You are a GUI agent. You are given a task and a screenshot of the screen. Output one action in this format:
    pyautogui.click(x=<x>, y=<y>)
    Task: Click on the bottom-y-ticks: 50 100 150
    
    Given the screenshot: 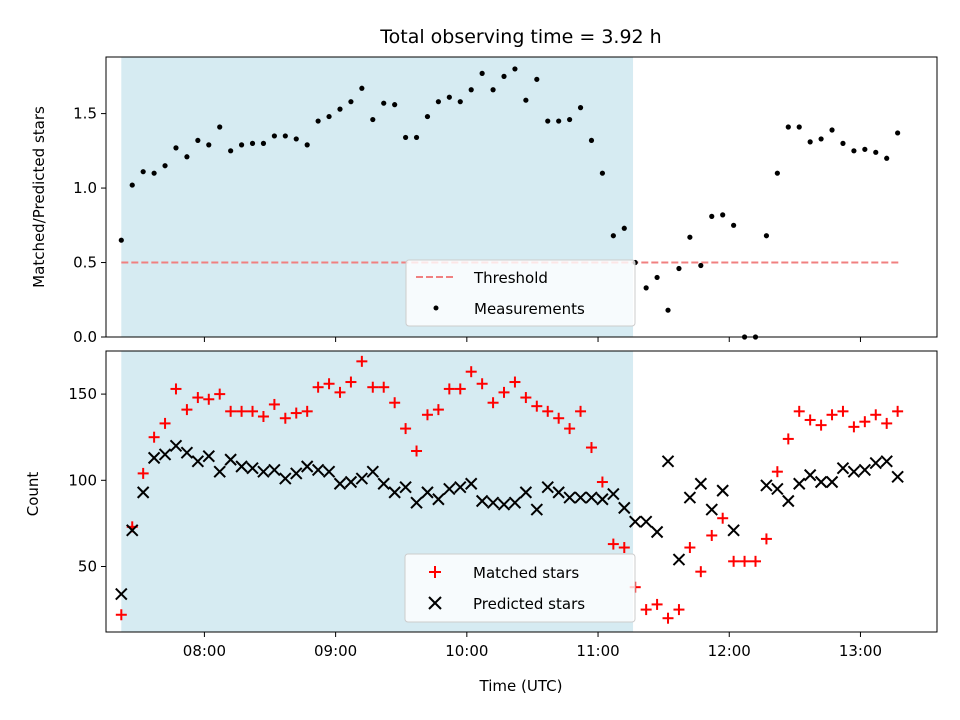 What is the action you would take?
    pyautogui.click(x=87, y=480)
    